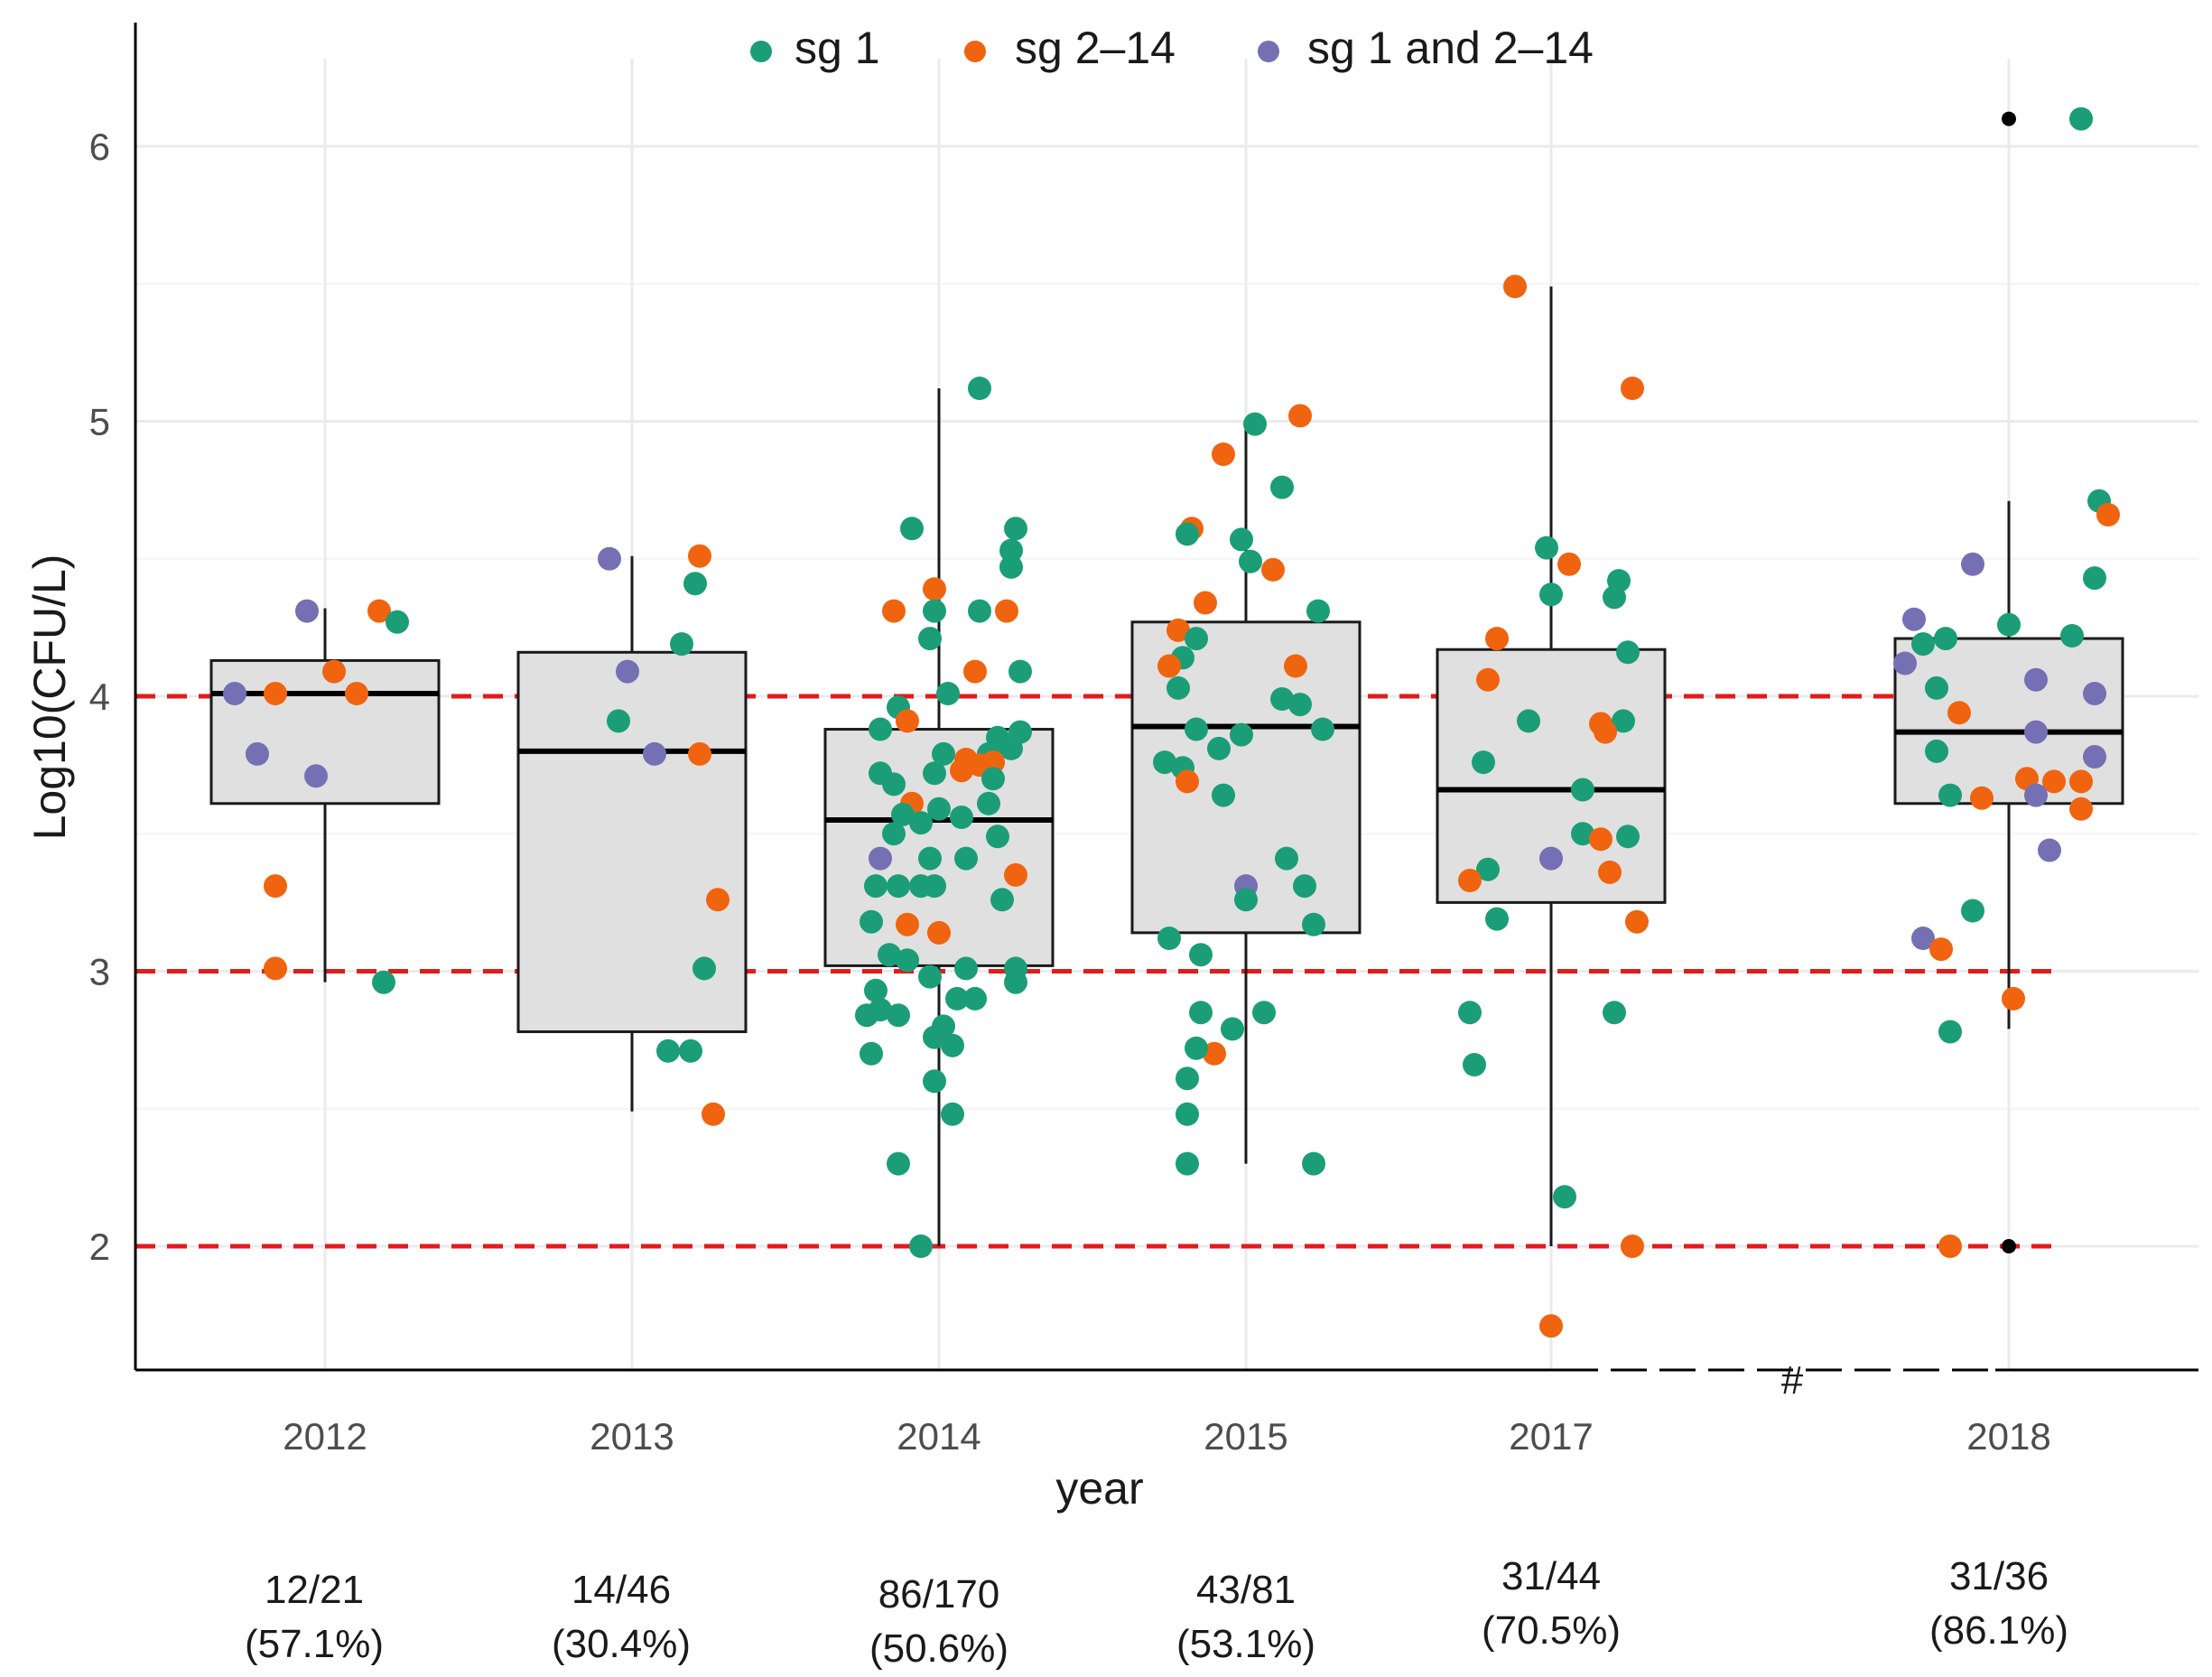 Image resolution: width=2212 pixels, height=1677 pixels. What do you see at coordinates (1999, 1576) in the screenshot?
I see `footer-ratio: 31/36` at bounding box center [1999, 1576].